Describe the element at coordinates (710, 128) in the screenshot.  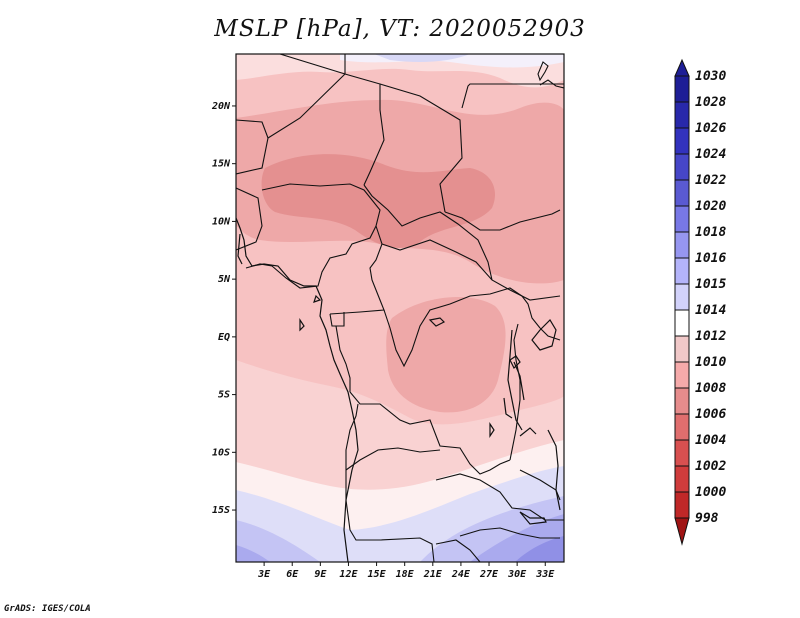
I see `colorbar-label: 1026` at that location.